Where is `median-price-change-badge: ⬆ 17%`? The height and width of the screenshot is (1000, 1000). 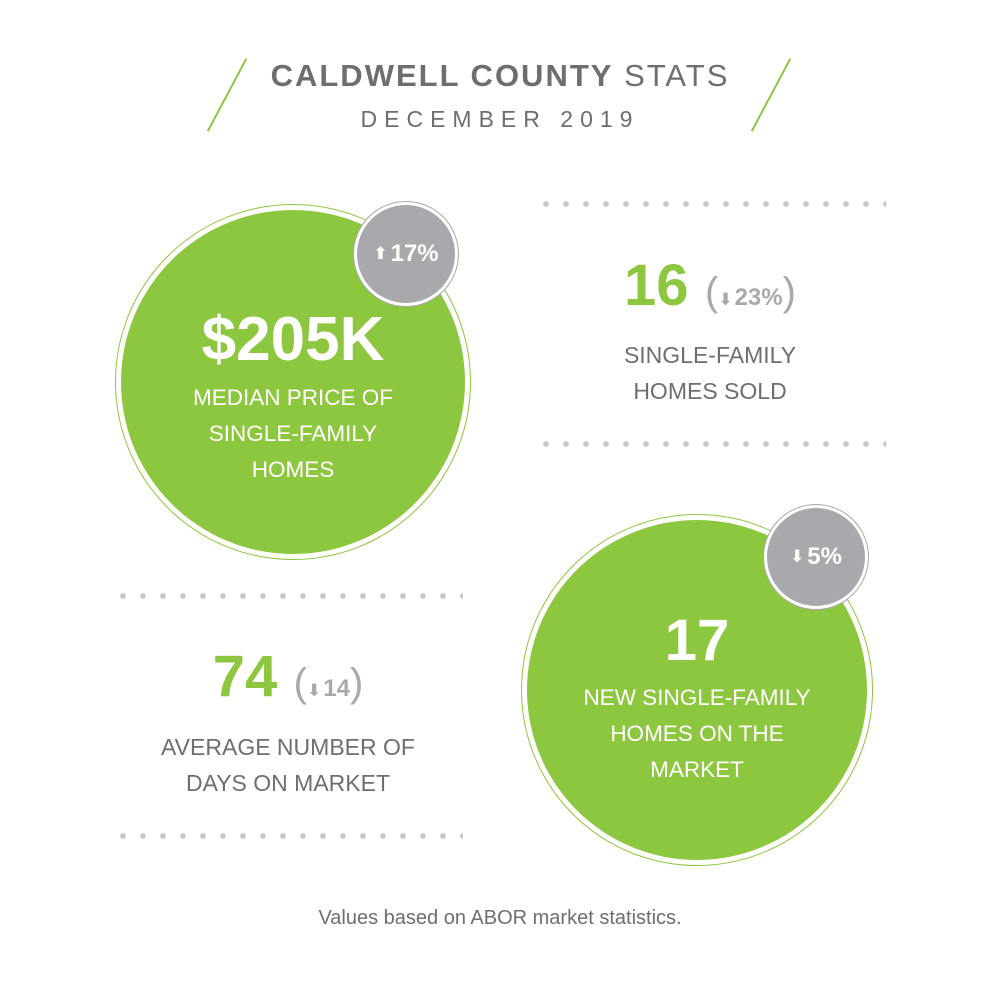
median-price-change-badge: ⬆ 17% is located at coordinates (406, 254).